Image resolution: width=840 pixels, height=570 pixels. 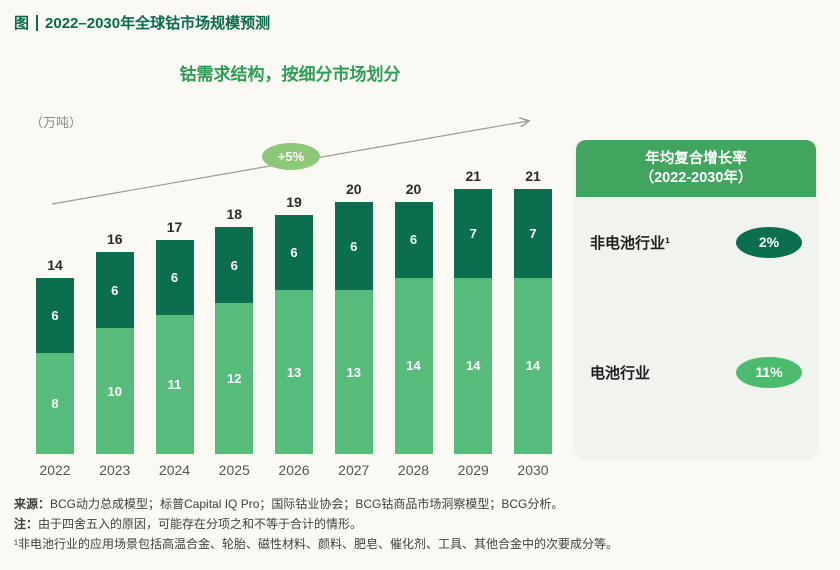 I want to click on cagr-panel-header: 年均复合增长率 （2022-2030年）, so click(x=696, y=168).